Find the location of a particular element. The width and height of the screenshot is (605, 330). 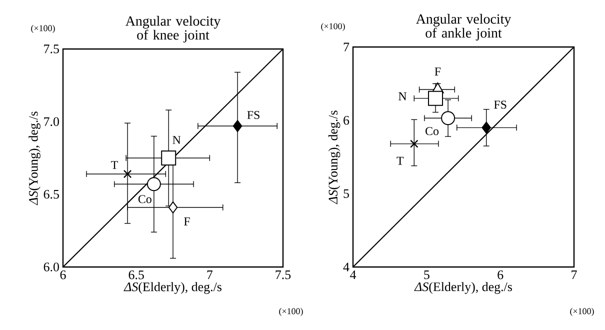

x-tick-label: 5 is located at coordinates (427, 275).